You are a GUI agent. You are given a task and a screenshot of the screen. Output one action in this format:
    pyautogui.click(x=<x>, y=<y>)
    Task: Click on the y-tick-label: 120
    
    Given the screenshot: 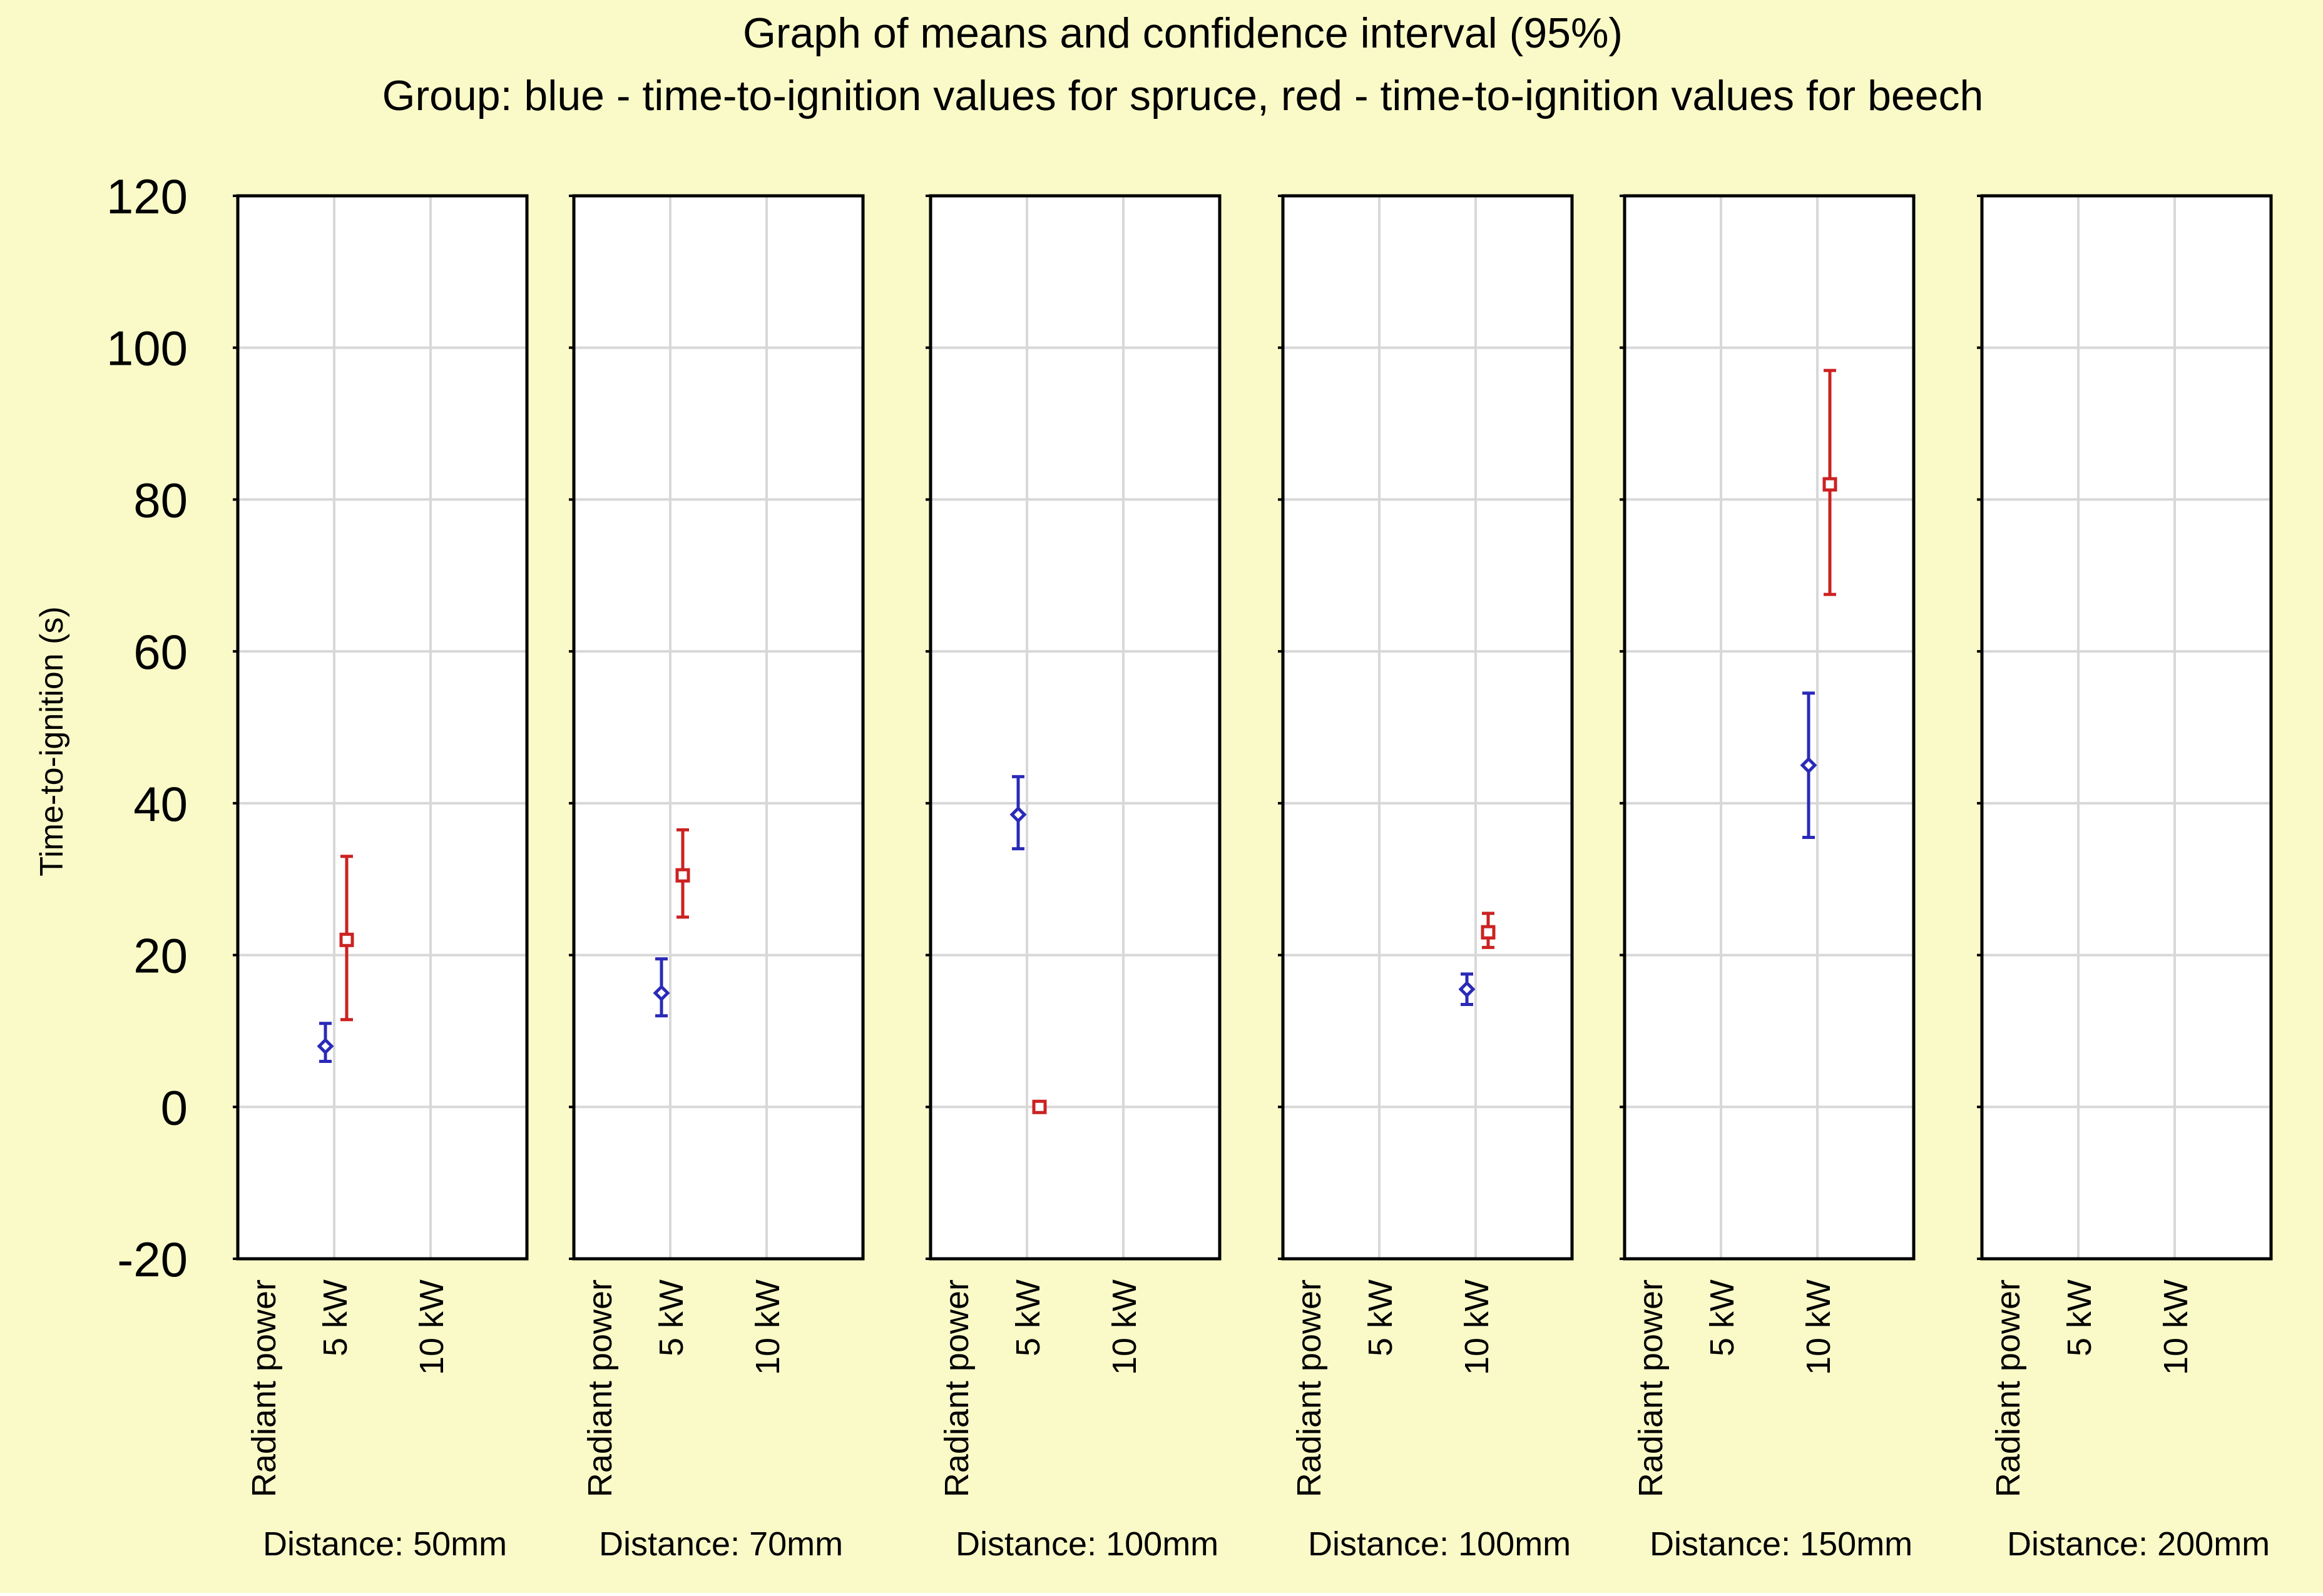 What is the action you would take?
    pyautogui.click(x=147, y=197)
    